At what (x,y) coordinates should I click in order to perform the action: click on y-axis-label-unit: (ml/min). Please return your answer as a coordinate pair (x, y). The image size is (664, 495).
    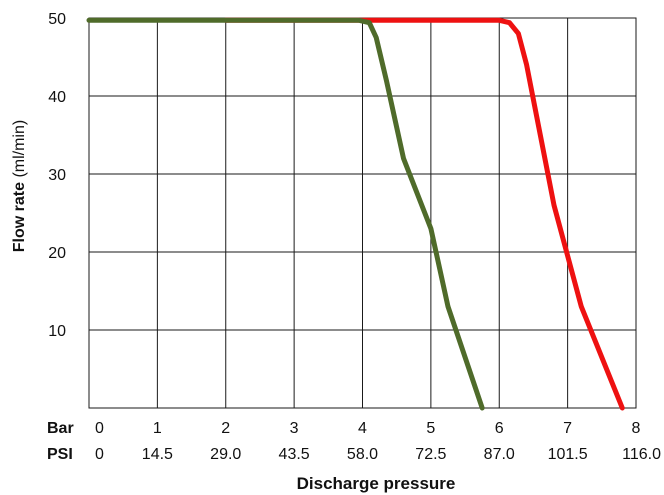
    Looking at the image, I should click on (19, 151).